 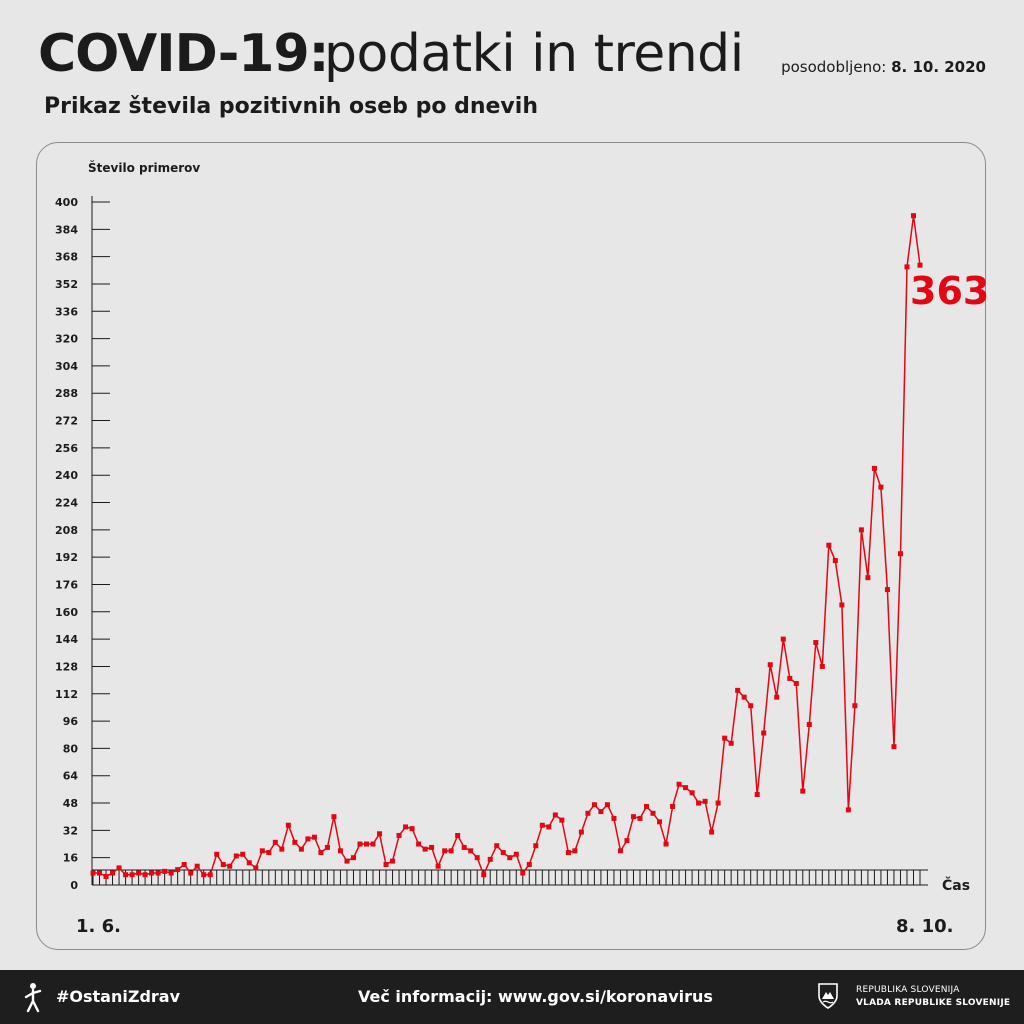 I want to click on government-line-1: REPUBLIKA SLOVENIJA, so click(x=908, y=990).